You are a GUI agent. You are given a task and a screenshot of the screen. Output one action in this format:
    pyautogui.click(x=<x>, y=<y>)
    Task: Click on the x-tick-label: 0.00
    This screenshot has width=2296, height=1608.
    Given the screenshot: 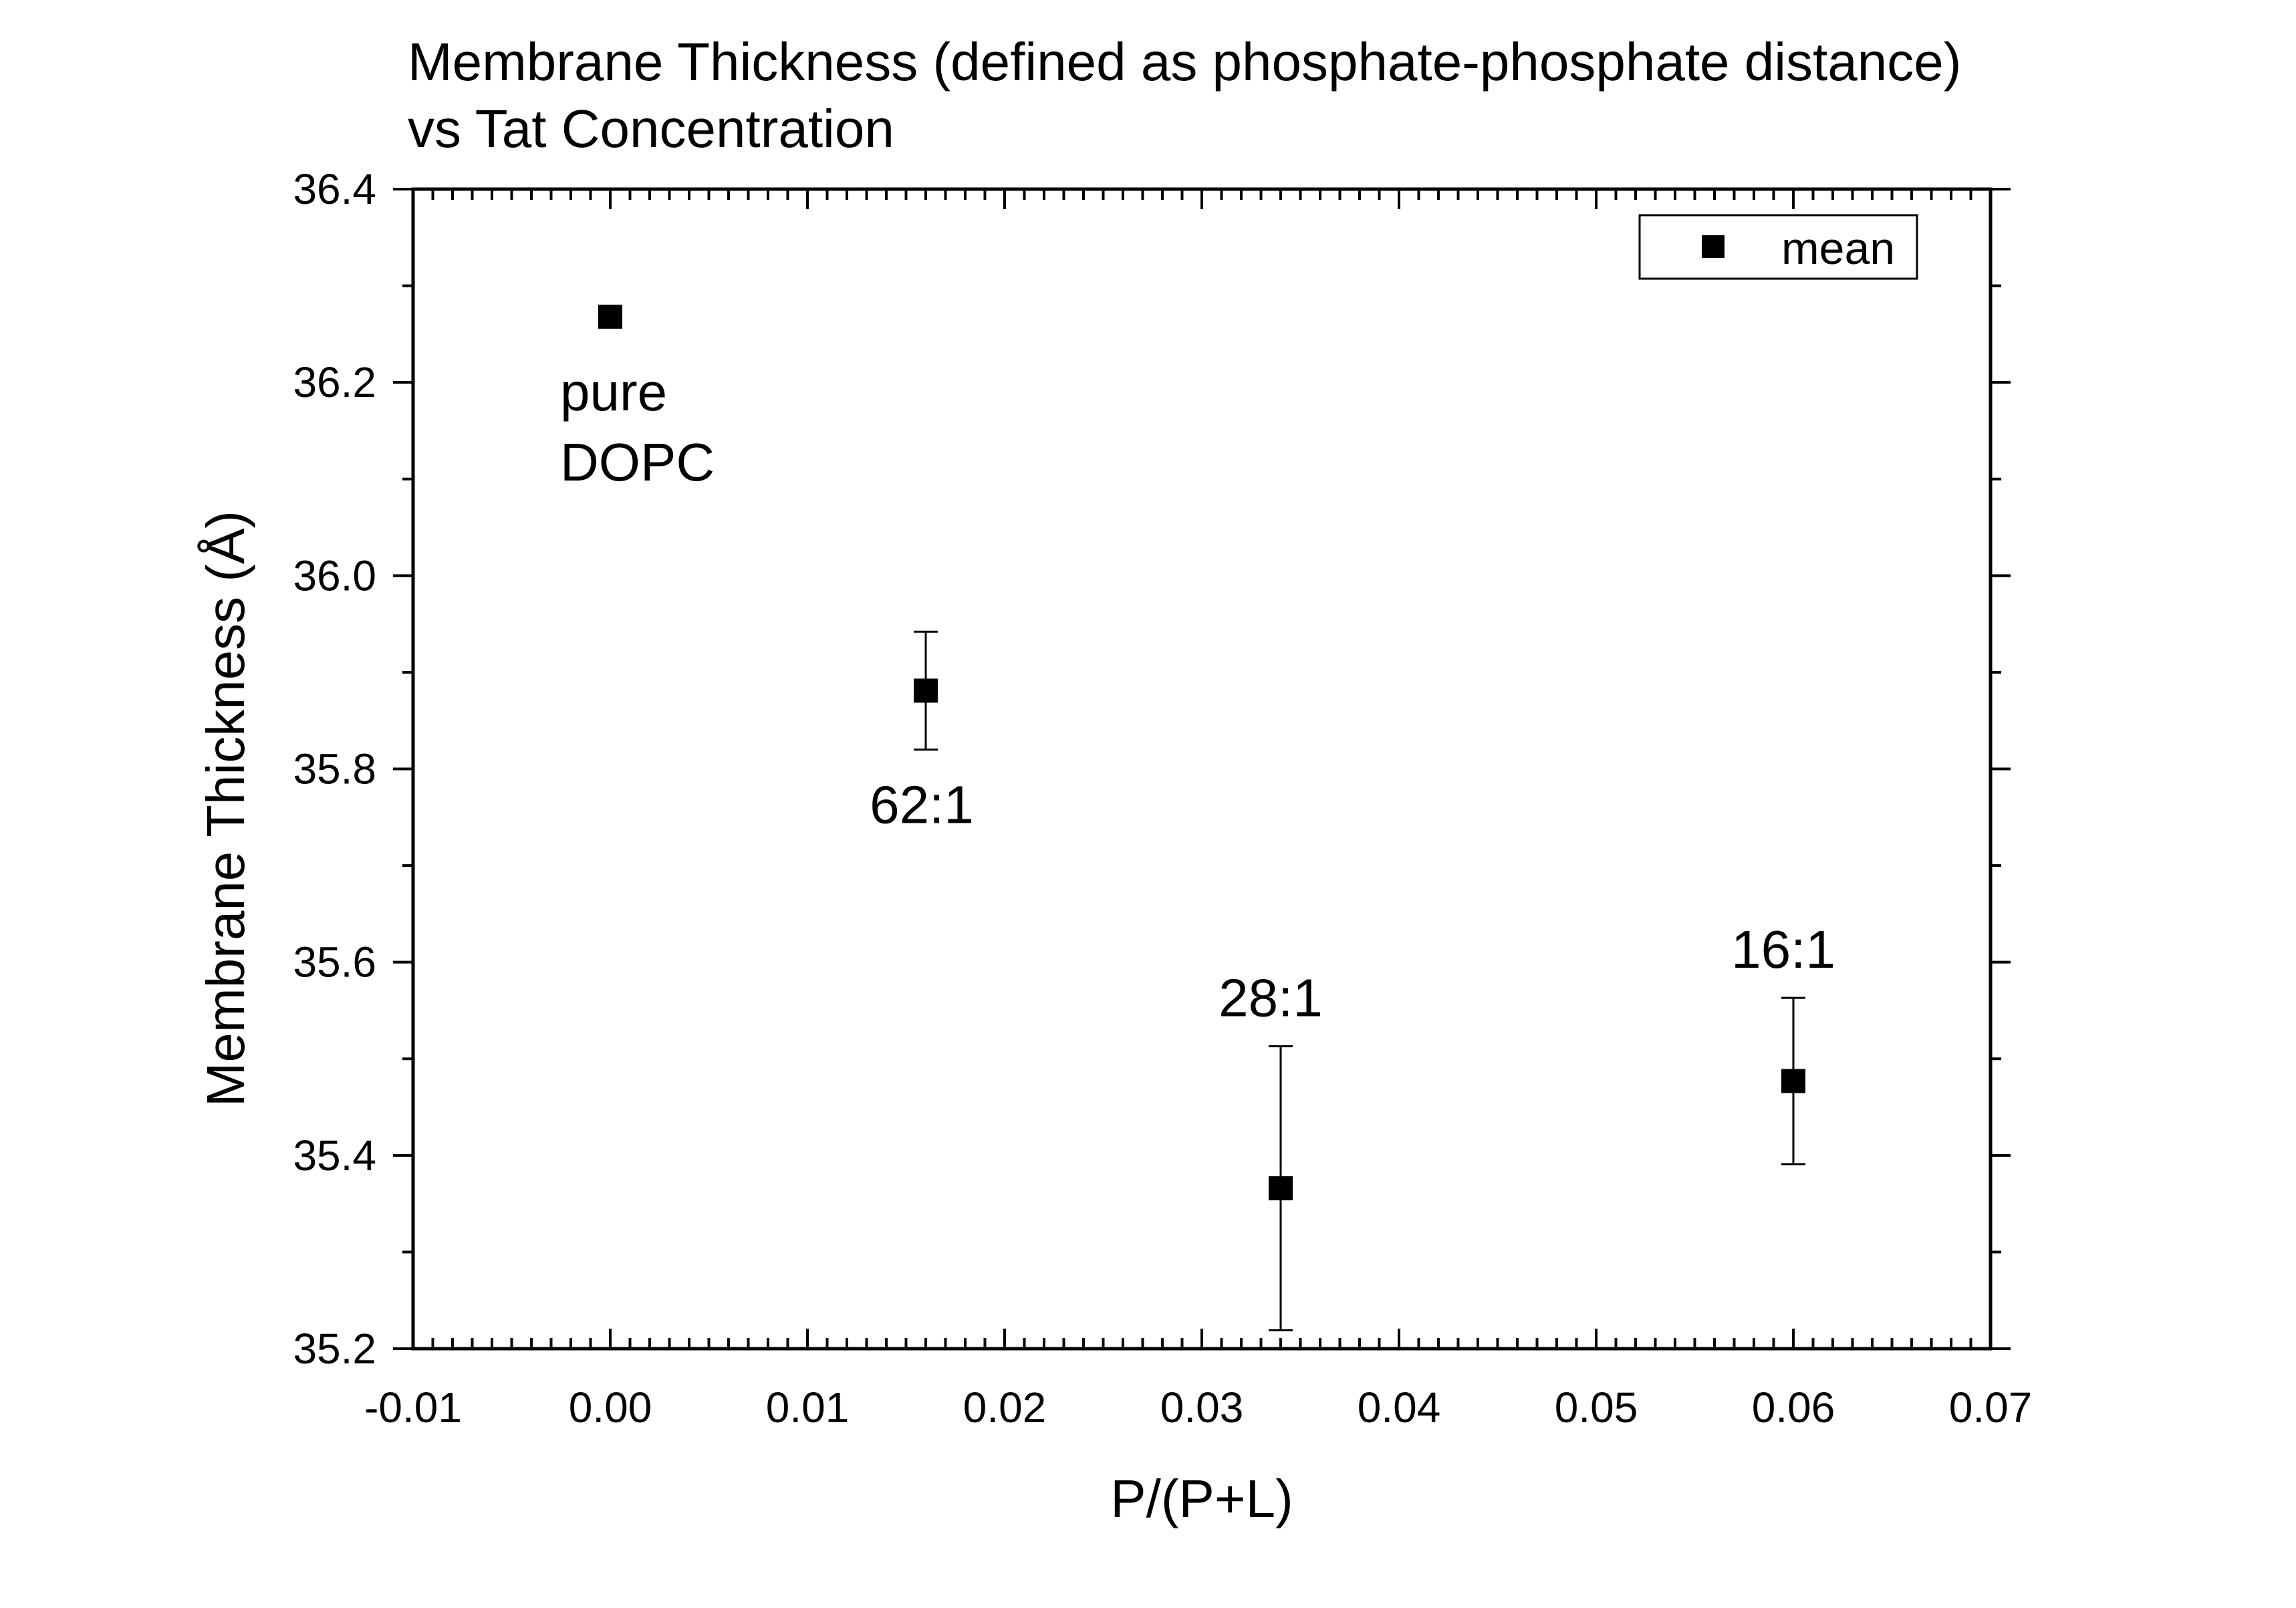 What is the action you would take?
    pyautogui.click(x=610, y=1407)
    